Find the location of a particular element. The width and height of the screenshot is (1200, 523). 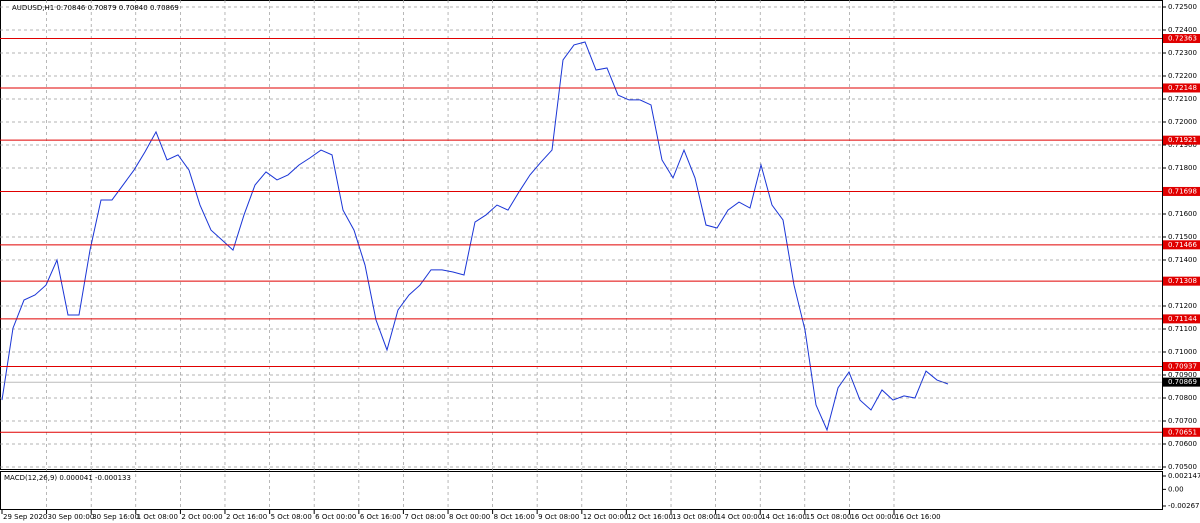

y-tick-label: 0.70700 is located at coordinates (1182, 421).